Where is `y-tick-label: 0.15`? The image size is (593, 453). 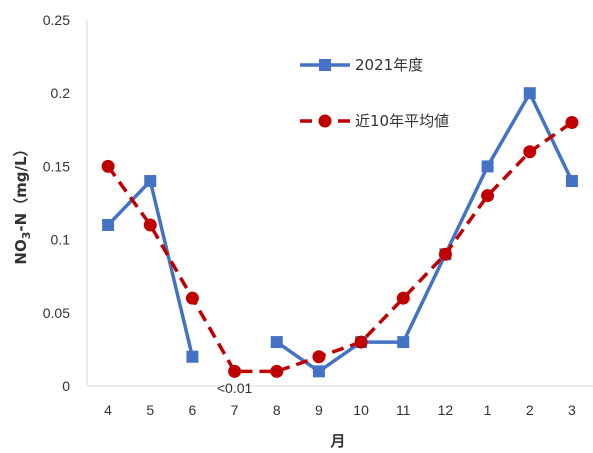
y-tick-label: 0.15 is located at coordinates (56, 166).